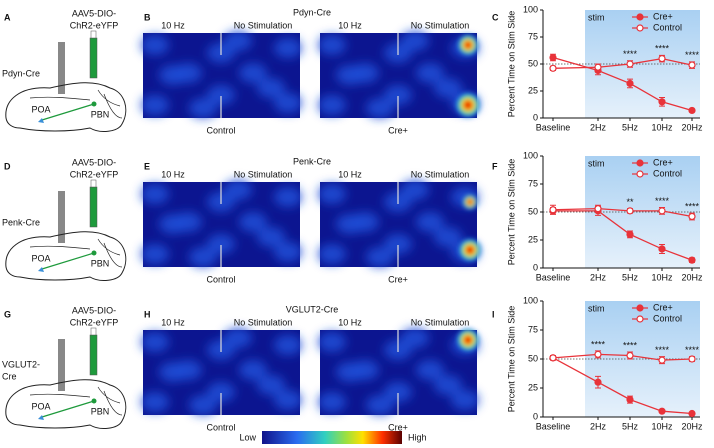 The height and width of the screenshot is (448, 714). I want to click on y-axis-label: Percent Time on Stim Side, so click(511, 212).